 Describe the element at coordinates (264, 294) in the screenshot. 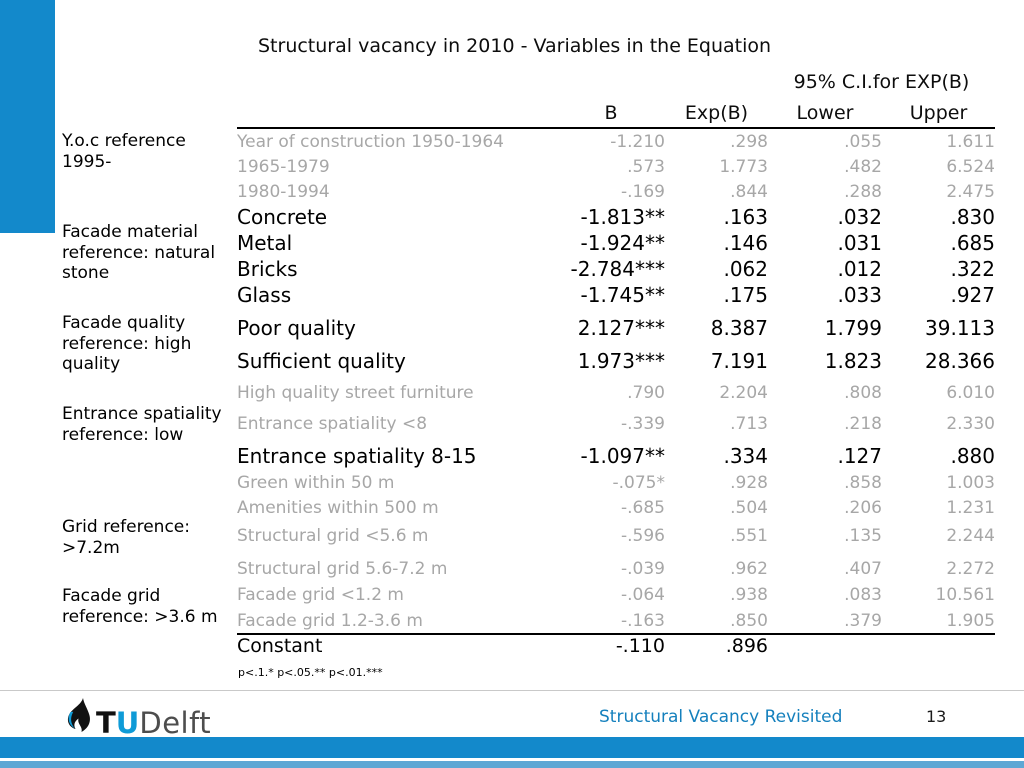

I see `row-label: Glass` at that location.